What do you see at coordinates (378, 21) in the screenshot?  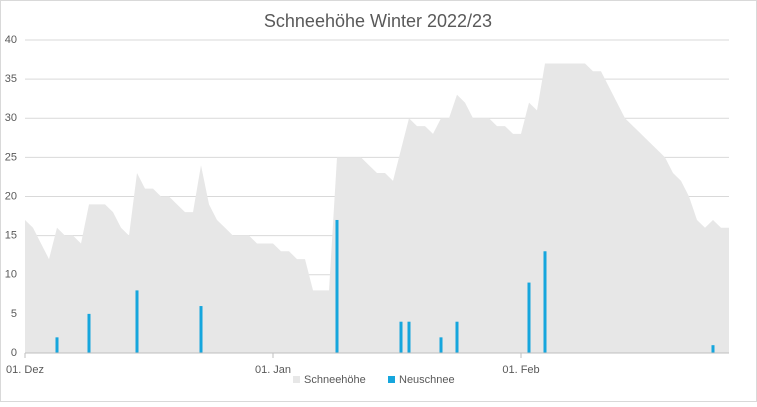 I see `chart-title: Schneehöhe Winter 2022/23` at bounding box center [378, 21].